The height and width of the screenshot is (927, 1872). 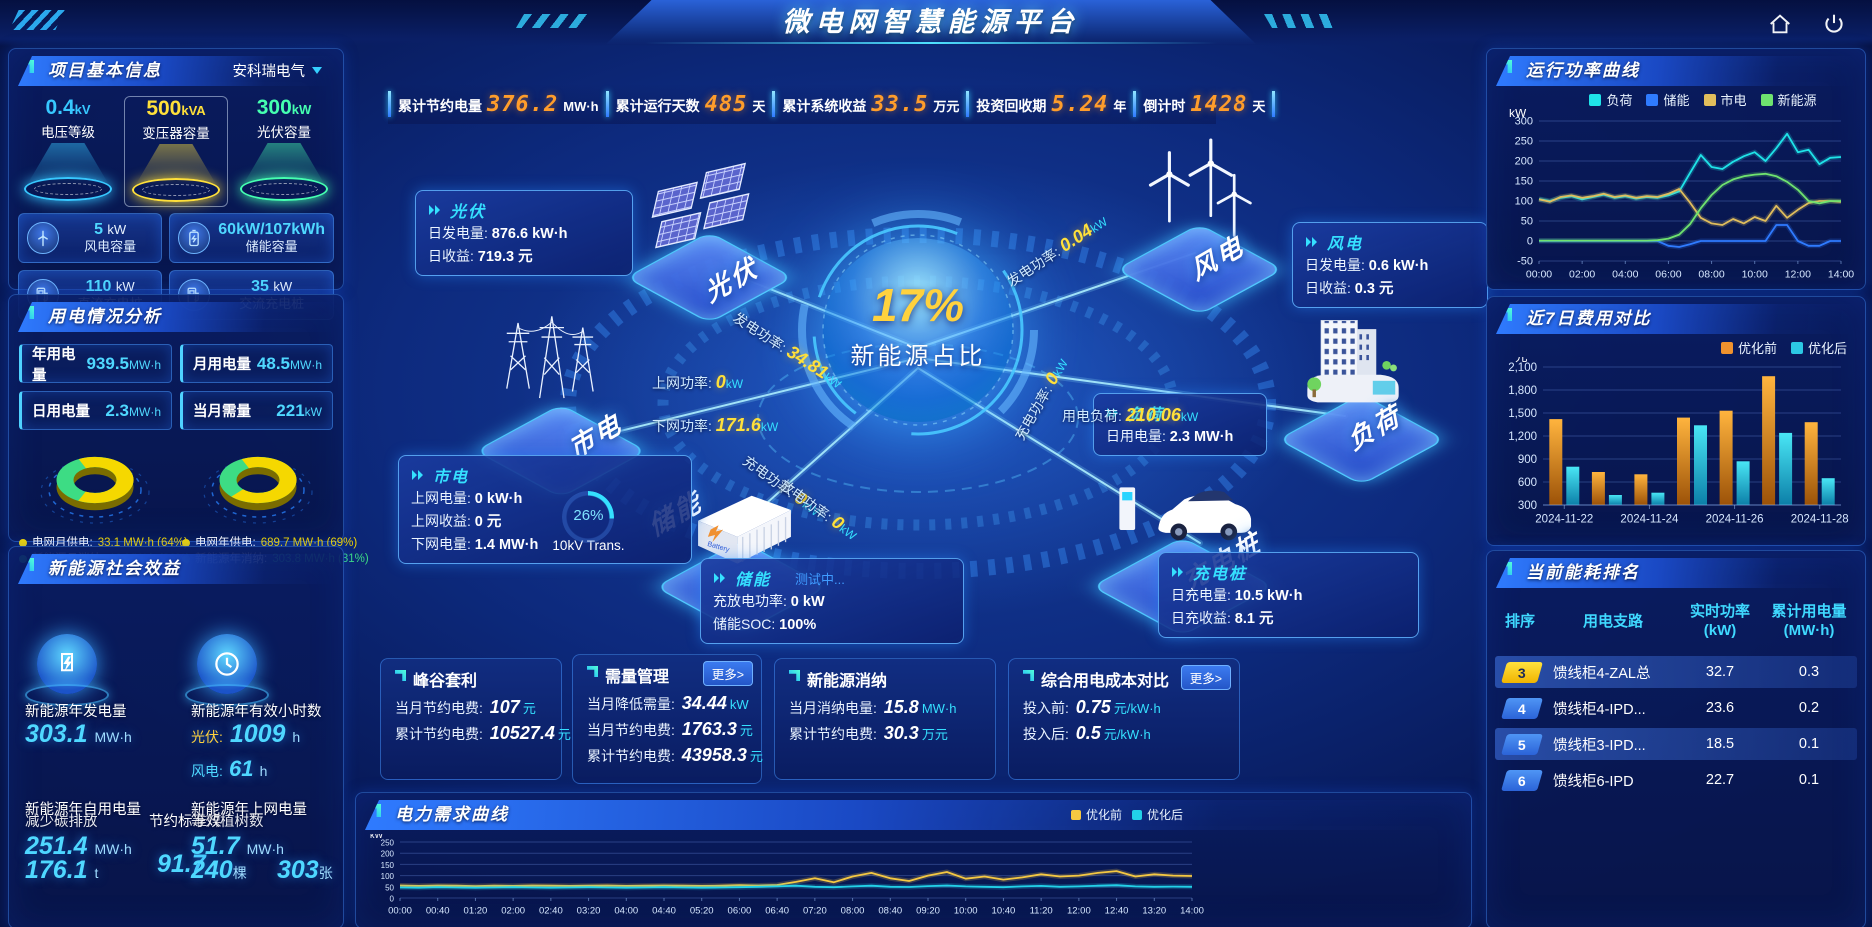 I want to click on table-row-rank-6: 6 馈线柜6-IPD 22.7 0.1, so click(x=1676, y=780).